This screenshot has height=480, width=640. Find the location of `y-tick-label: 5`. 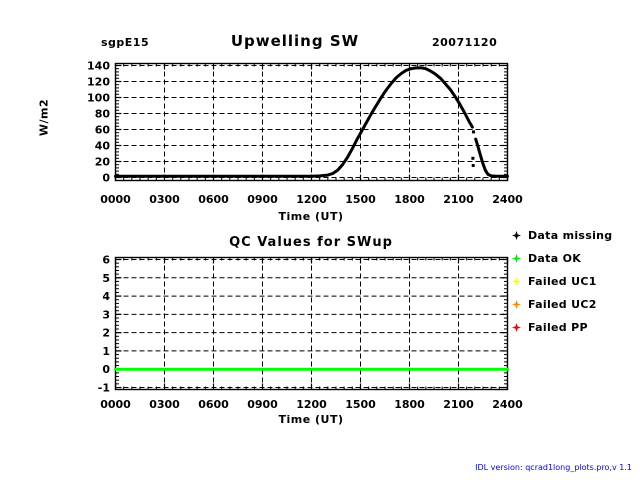

y-tick-label: 5 is located at coordinates (106, 278).